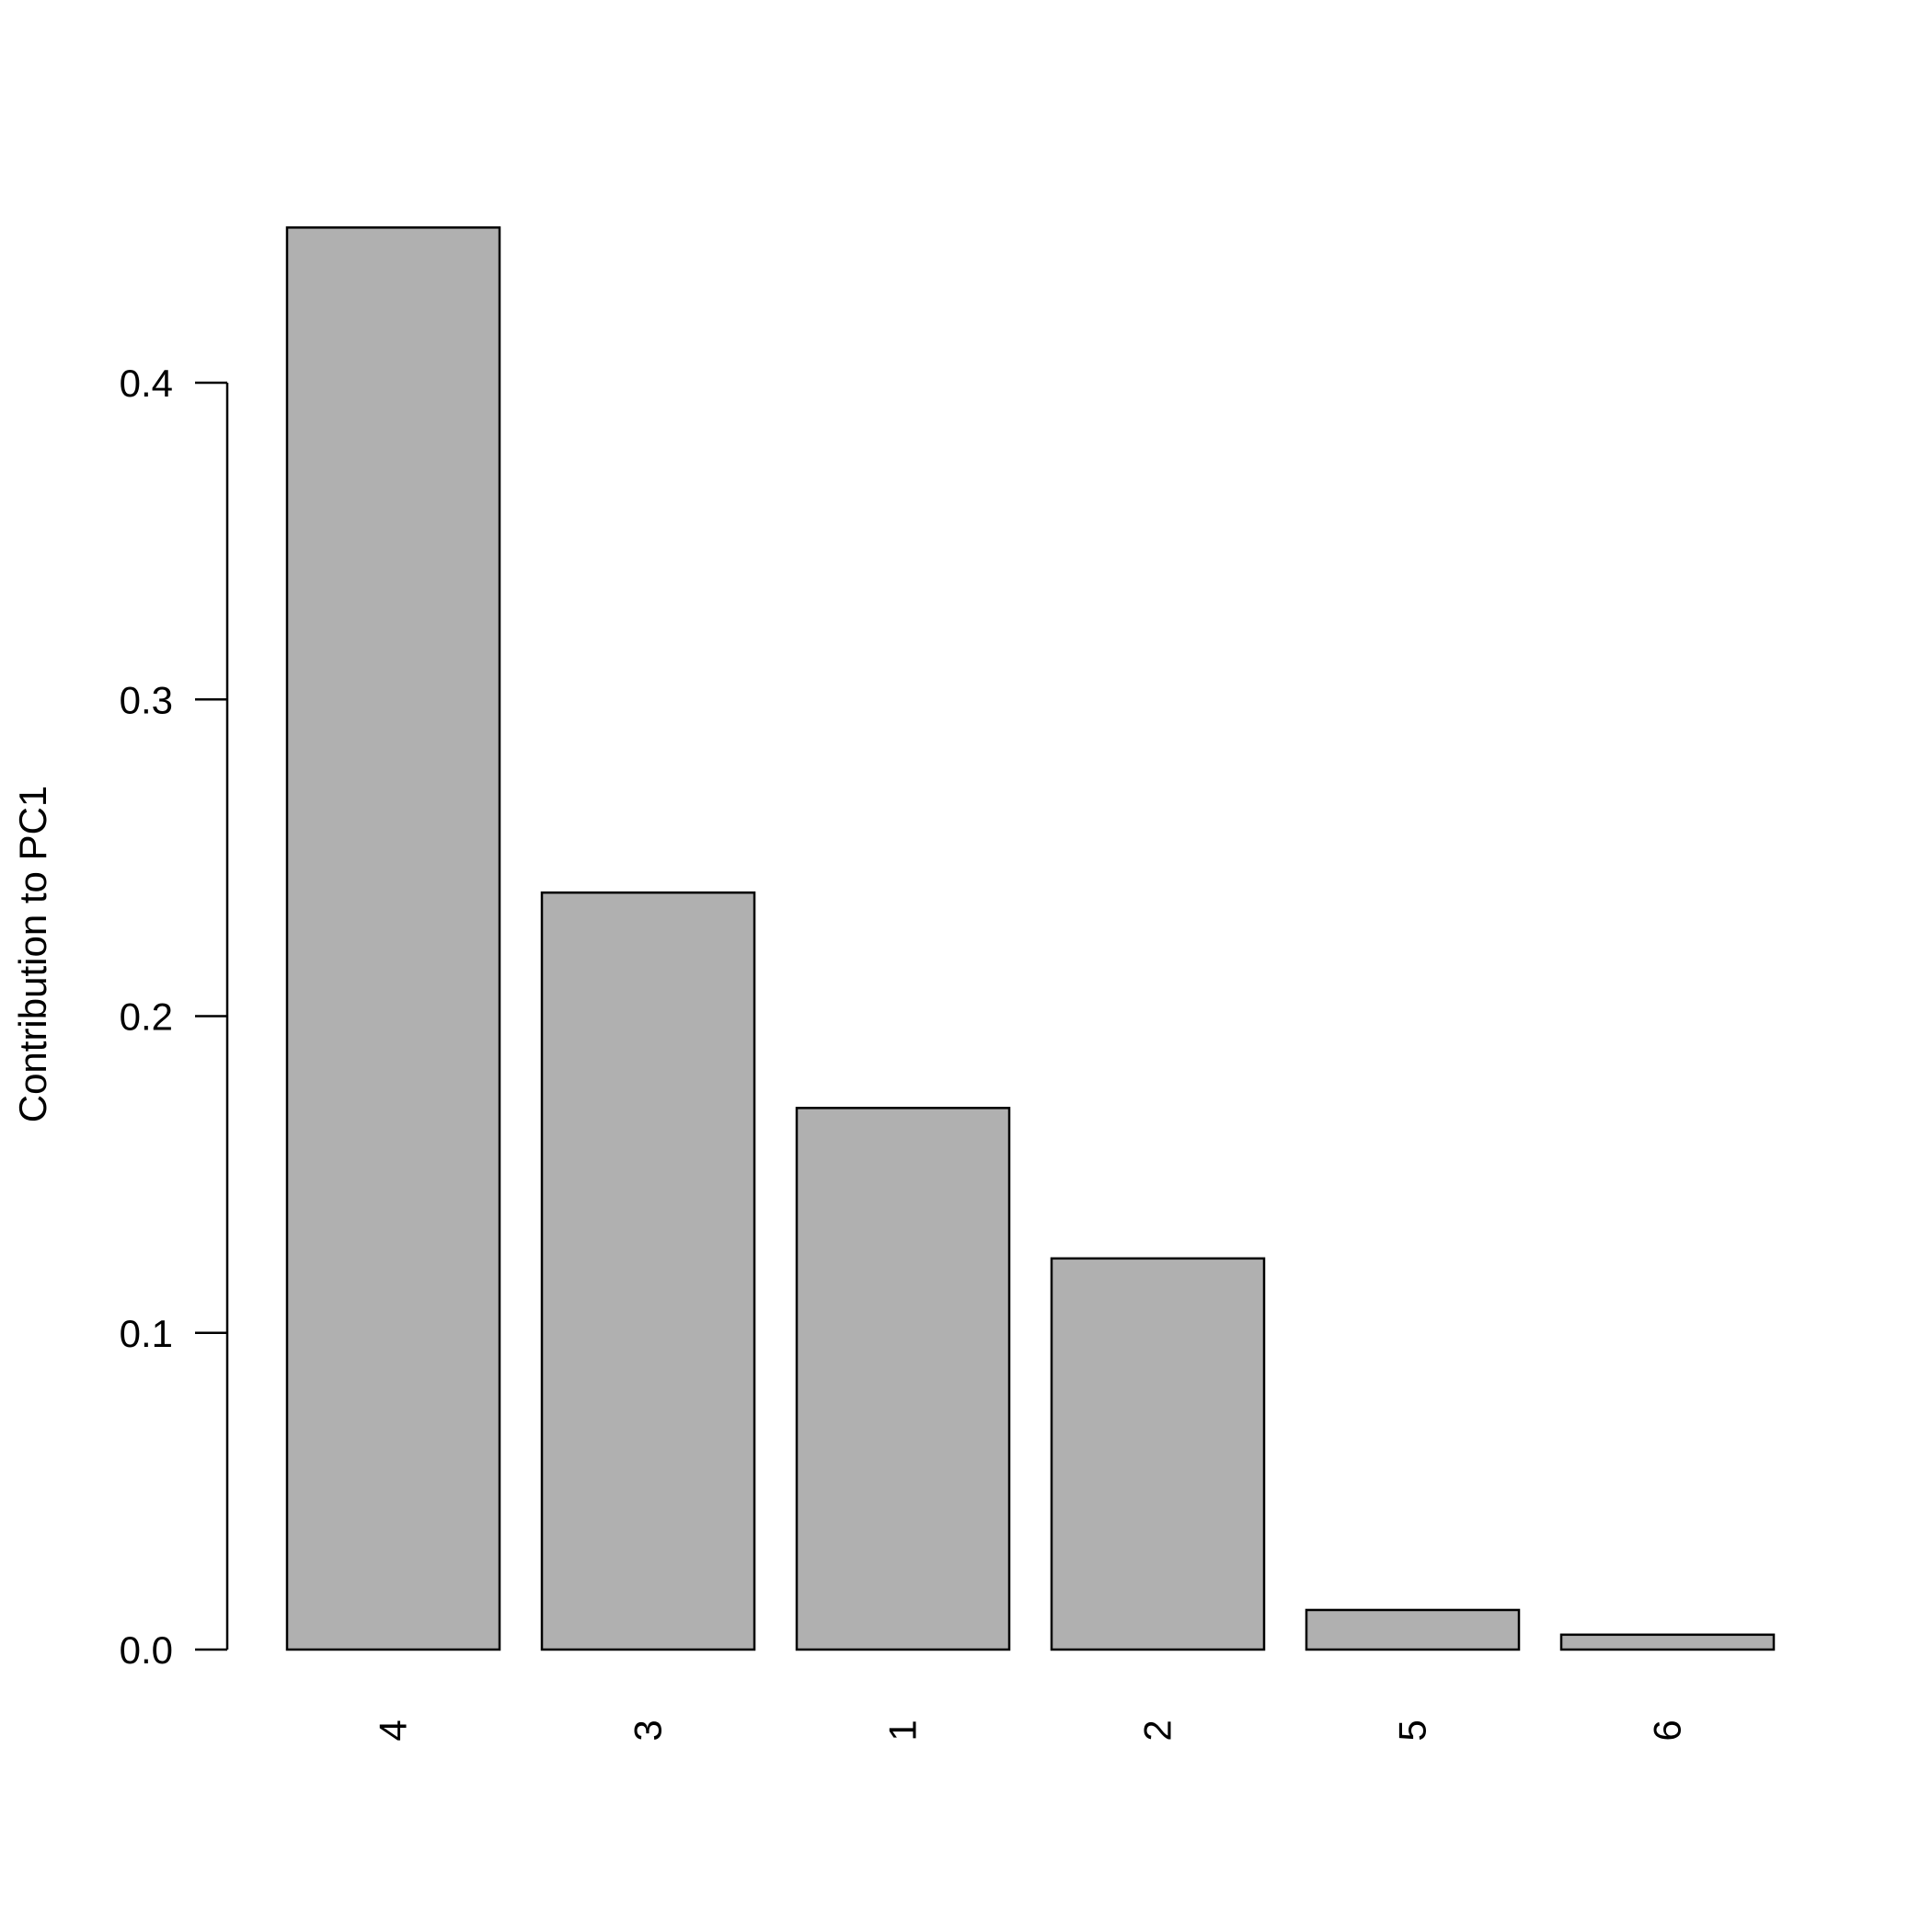  Describe the element at coordinates (146, 1333) in the screenshot. I see `y-tick-label: 0.1` at that location.